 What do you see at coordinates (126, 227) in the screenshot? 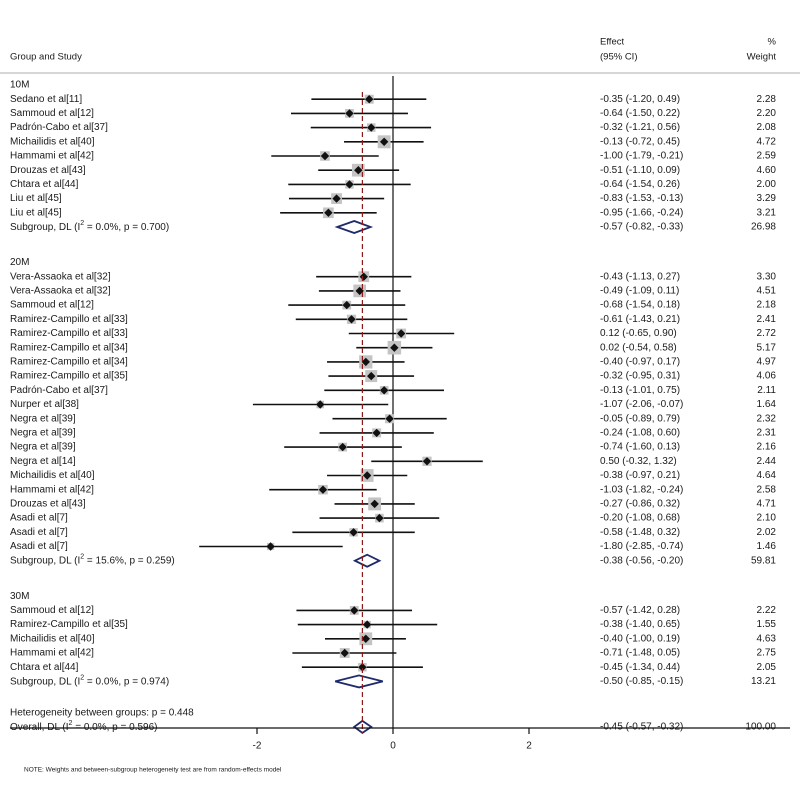
I see `subgroup-summary-label-suffix: = 0.0%, p = 0.700)` at bounding box center [126, 227].